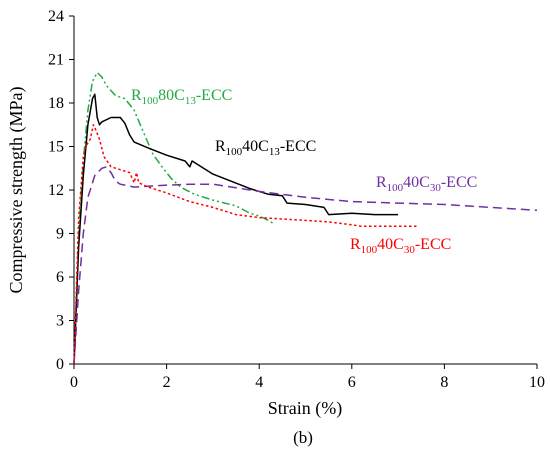  I want to click on x-tick-label: 2, so click(167, 382).